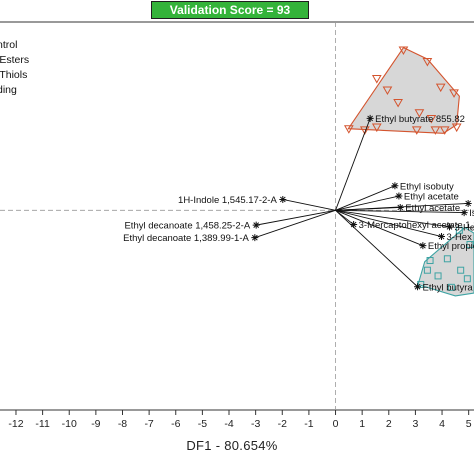 The height and width of the screenshot is (474, 474). What do you see at coordinates (148, 424) in the screenshot?
I see `x-tick-label: -7` at bounding box center [148, 424].